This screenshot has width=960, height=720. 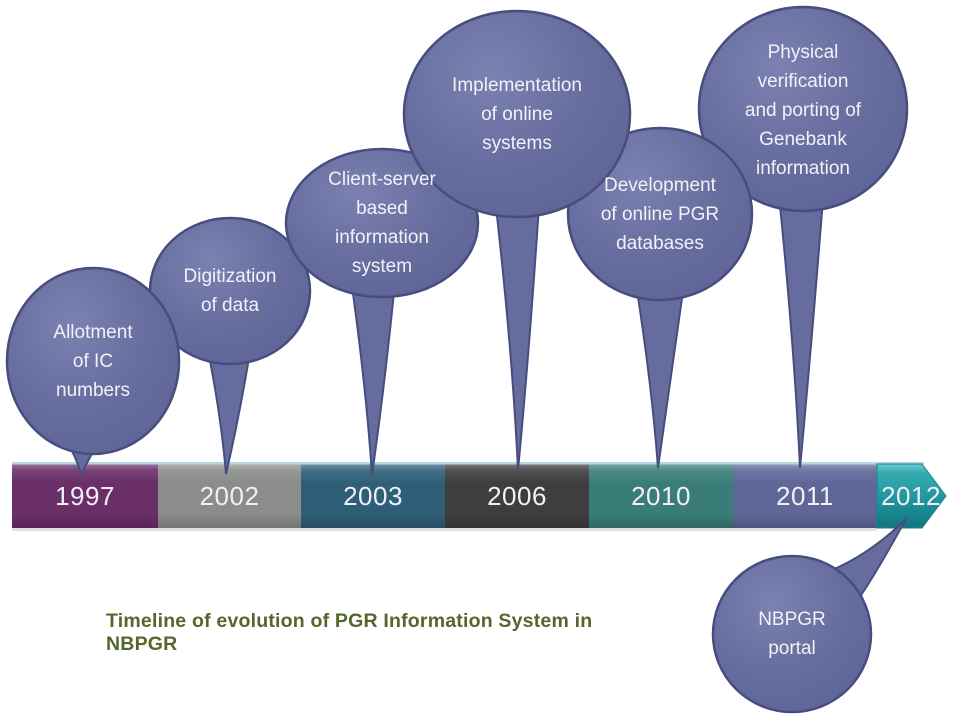 I want to click on year-label-1997: 1997, so click(x=85, y=495).